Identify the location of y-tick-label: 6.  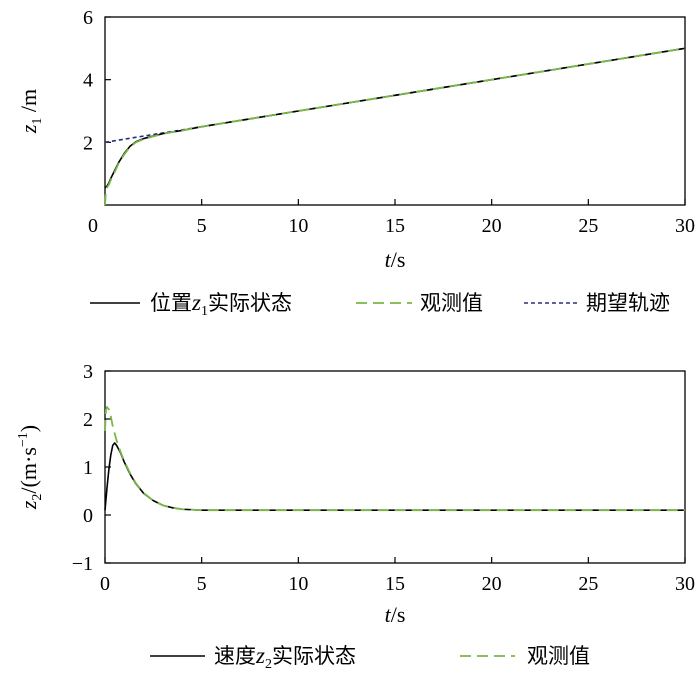
(88, 18).